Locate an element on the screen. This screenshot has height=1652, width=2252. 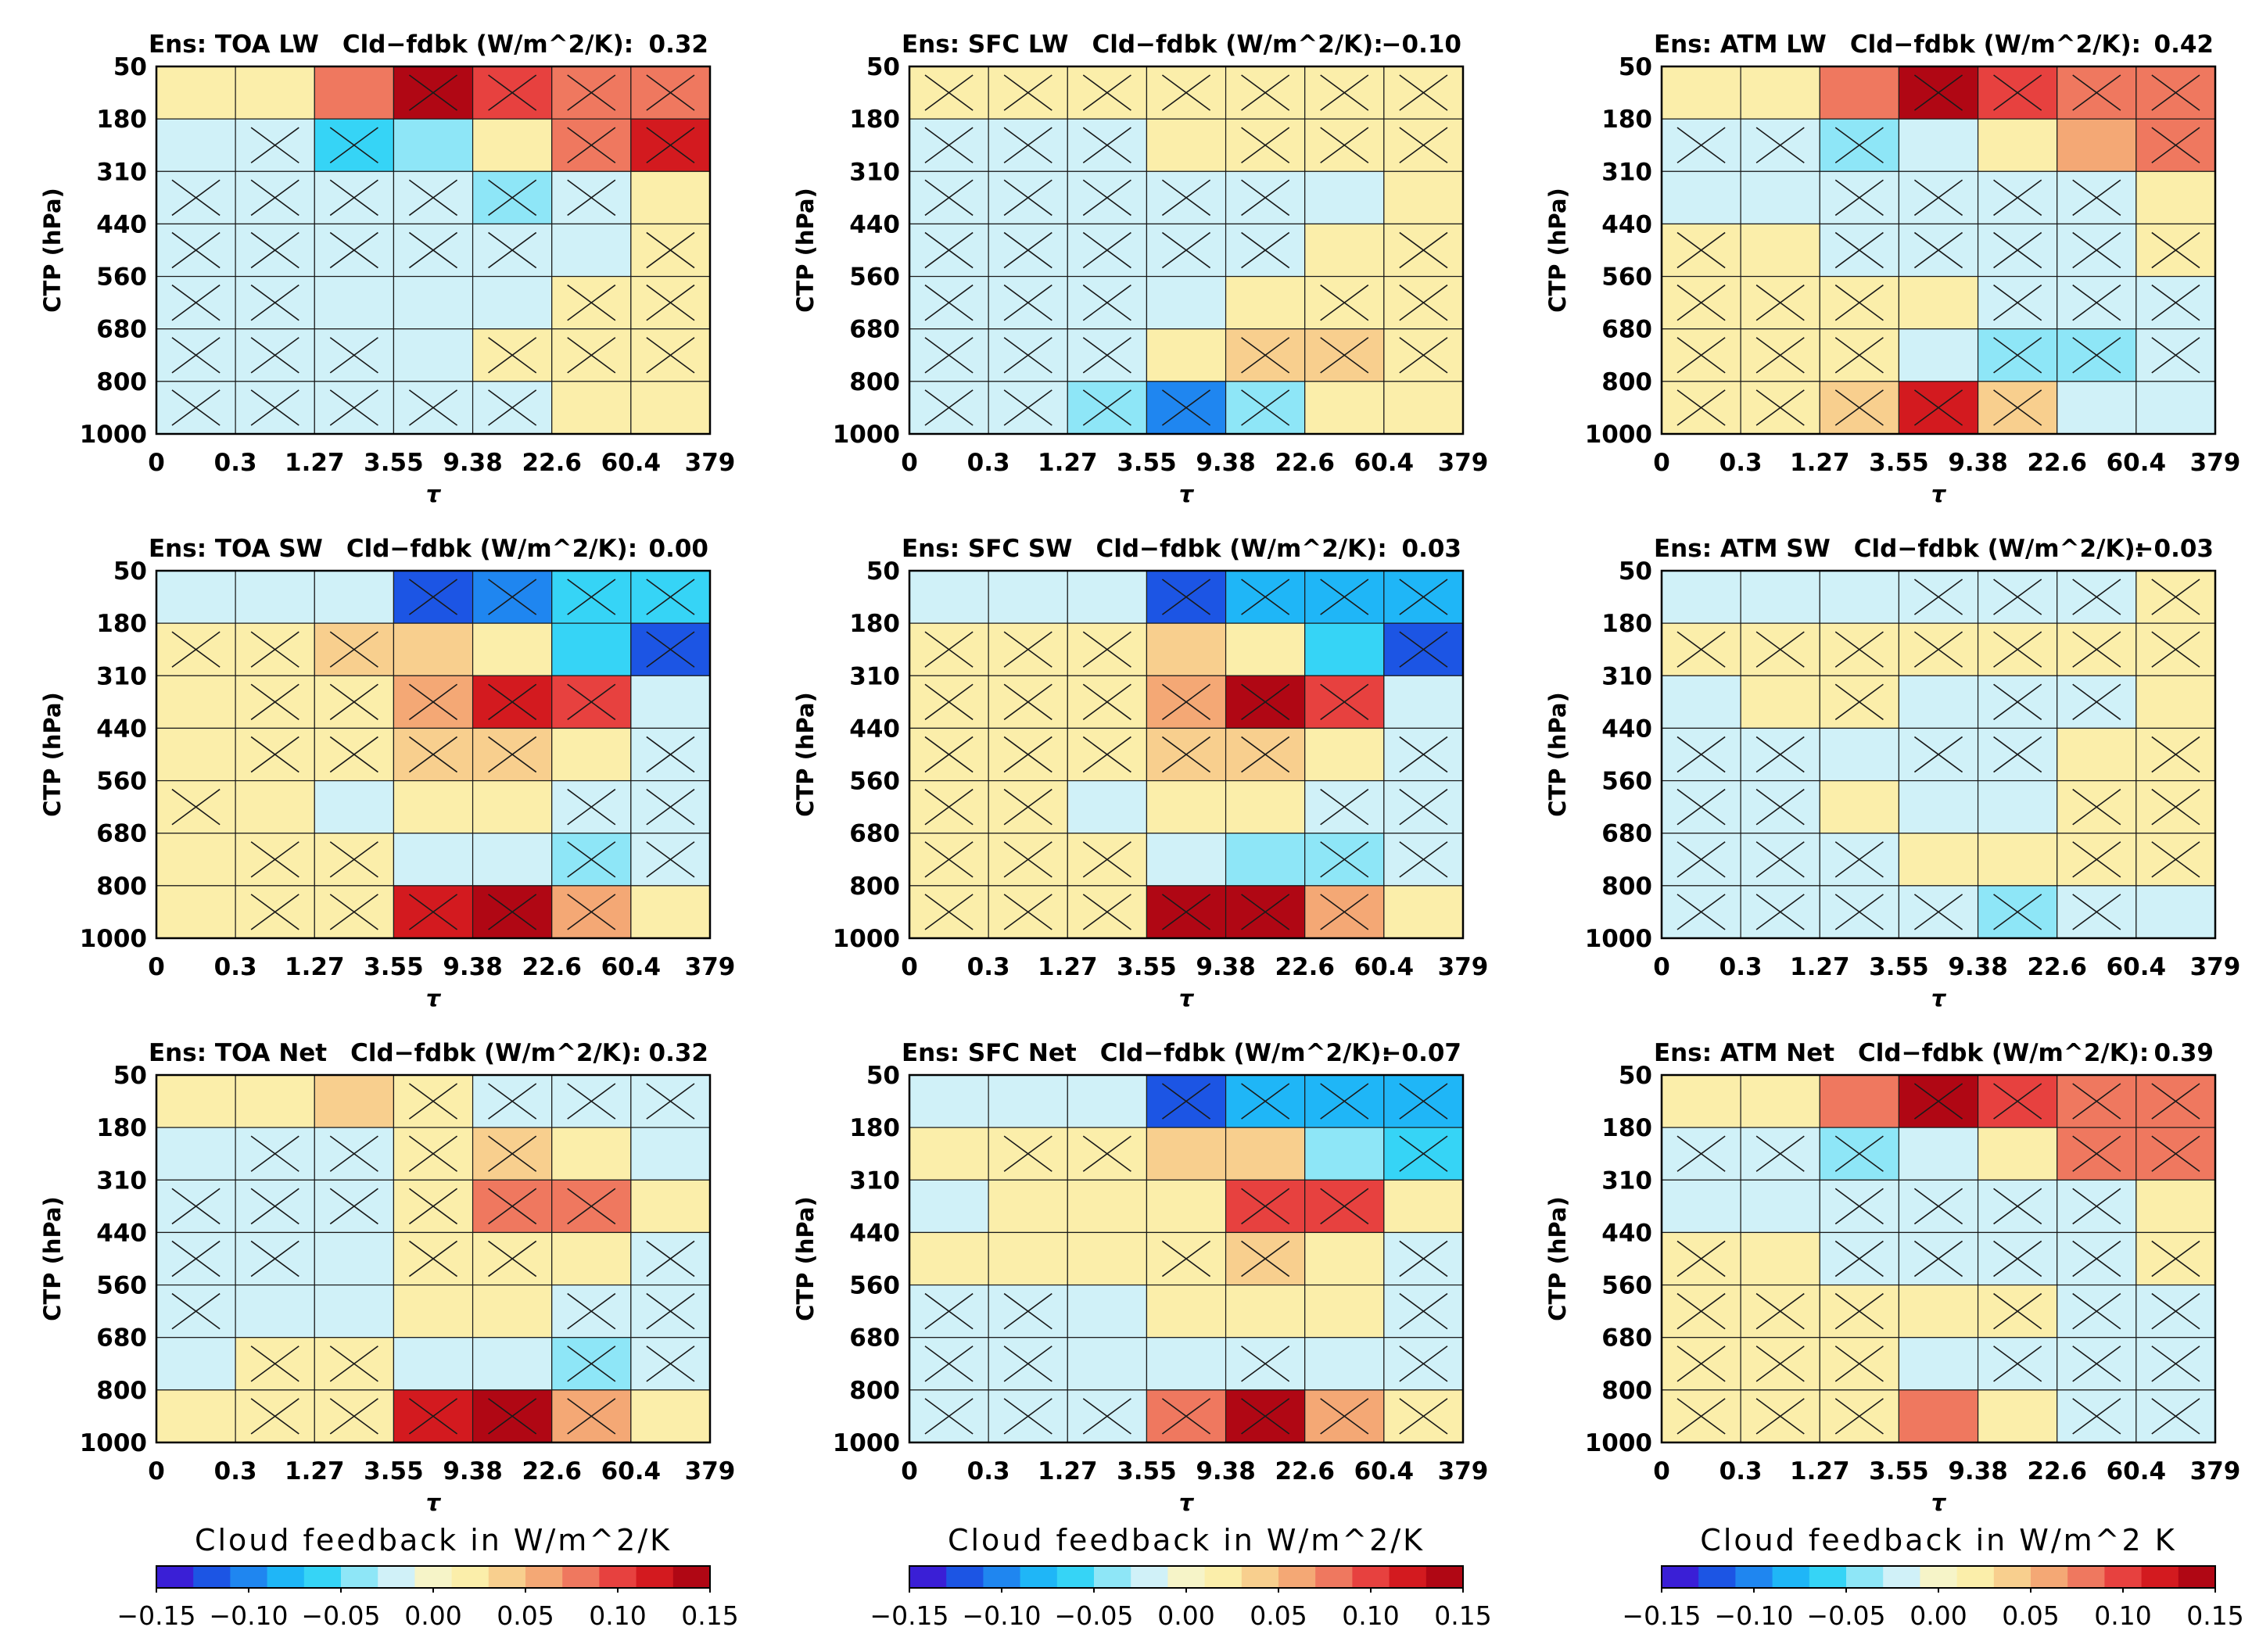
x-tick-label: 60.4 is located at coordinates (1384, 967).